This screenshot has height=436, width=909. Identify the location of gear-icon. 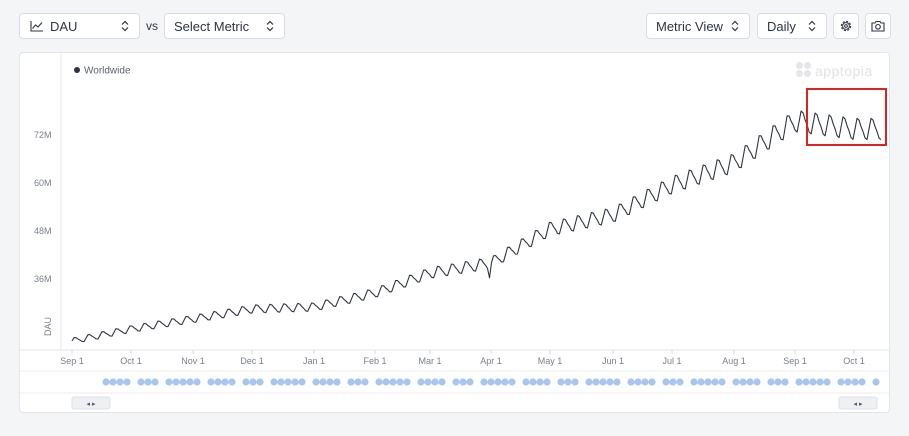
(846, 26).